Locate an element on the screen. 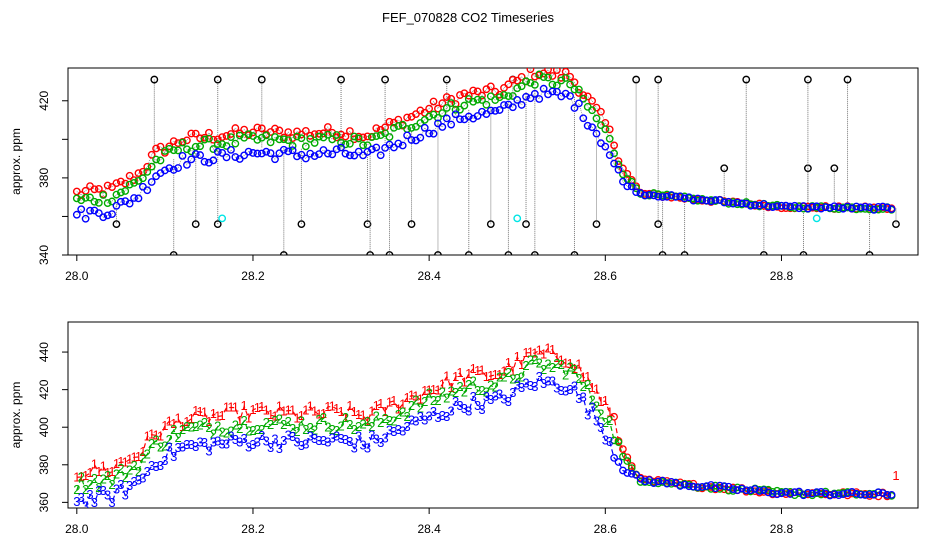  x-tick-label: 28.0 is located at coordinates (77, 529).